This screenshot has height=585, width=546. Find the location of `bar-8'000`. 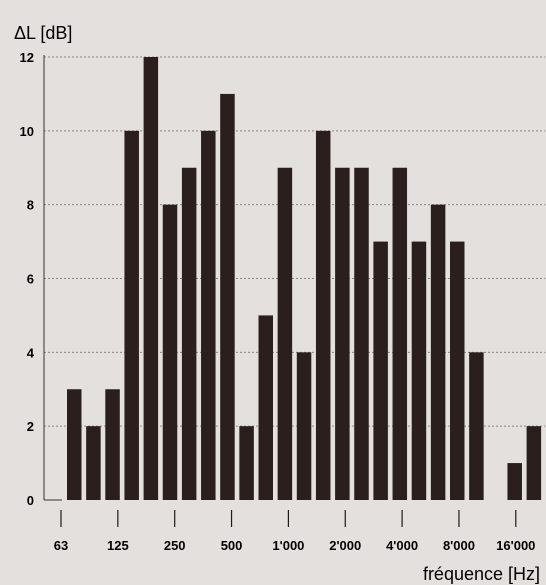

bar-8'000 is located at coordinates (457, 371).